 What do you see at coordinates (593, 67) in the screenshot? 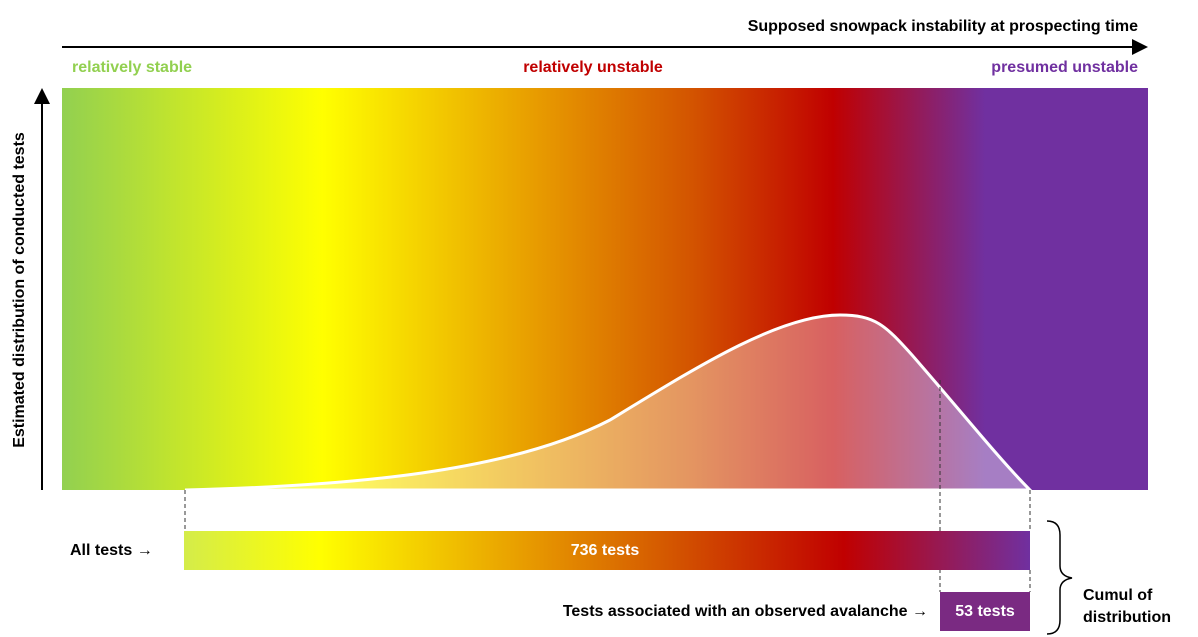
I see `zone-label: relatively unstable` at bounding box center [593, 67].